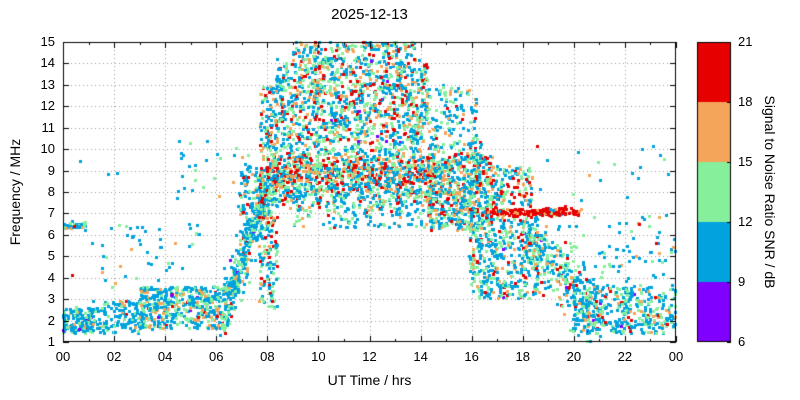  What do you see at coordinates (15, 192) in the screenshot?
I see `y-axis-label: Frequency / MHz` at bounding box center [15, 192].